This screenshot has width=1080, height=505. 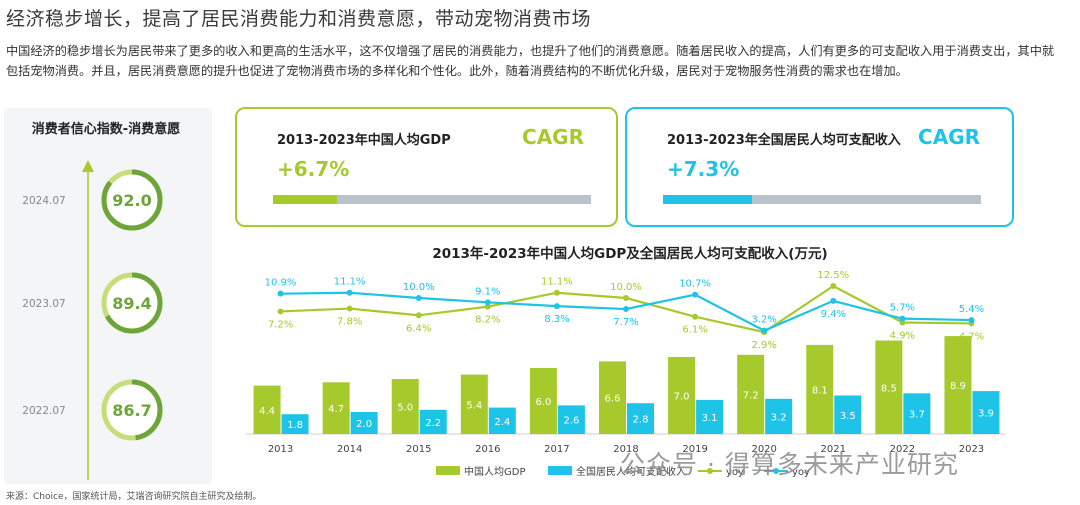 I want to click on legend-label: 中国人均GDP, so click(x=494, y=471).